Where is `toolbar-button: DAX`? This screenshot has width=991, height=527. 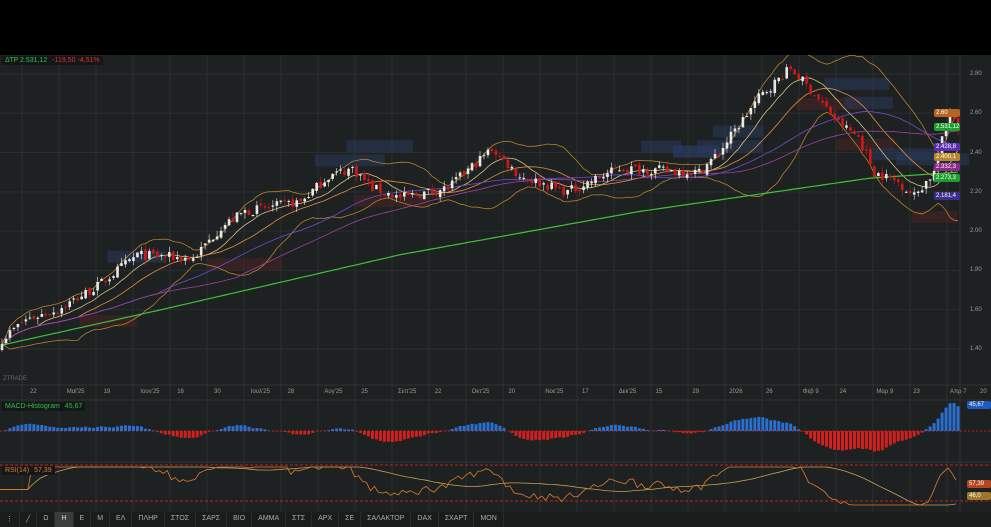
toolbar-button: DAX is located at coordinates (425, 519).